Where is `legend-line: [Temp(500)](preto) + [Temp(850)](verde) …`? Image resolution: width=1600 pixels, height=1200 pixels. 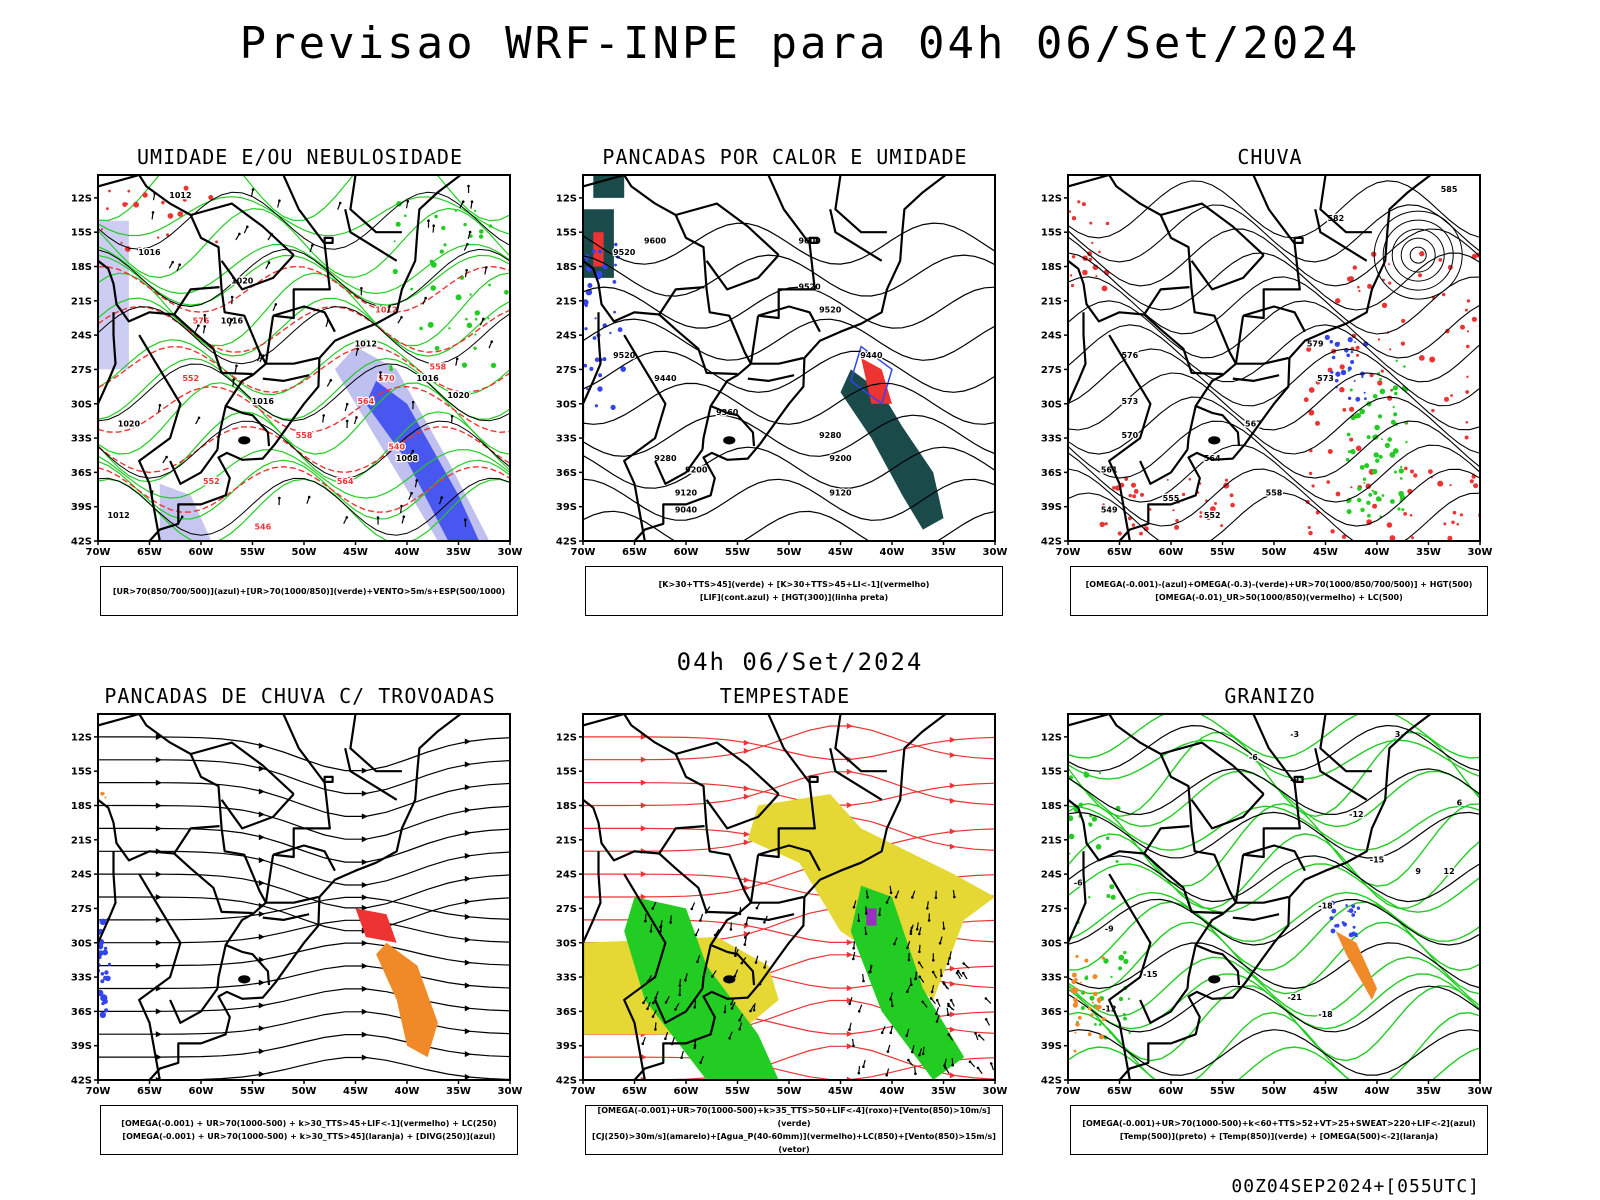
legend-line: [Temp(500)](preto) + [Temp(850)](verde) … is located at coordinates (1279, 1136).